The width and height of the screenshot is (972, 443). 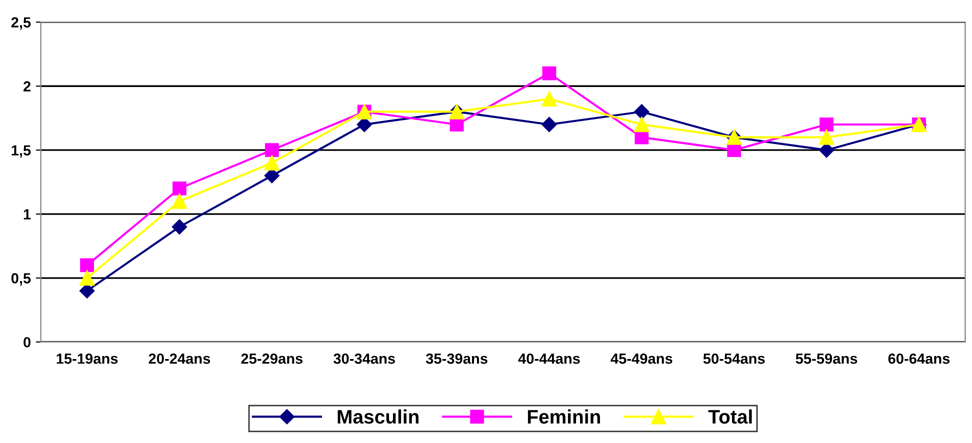 What do you see at coordinates (457, 358) in the screenshot?
I see `x-tick-label: 35-39ans` at bounding box center [457, 358].